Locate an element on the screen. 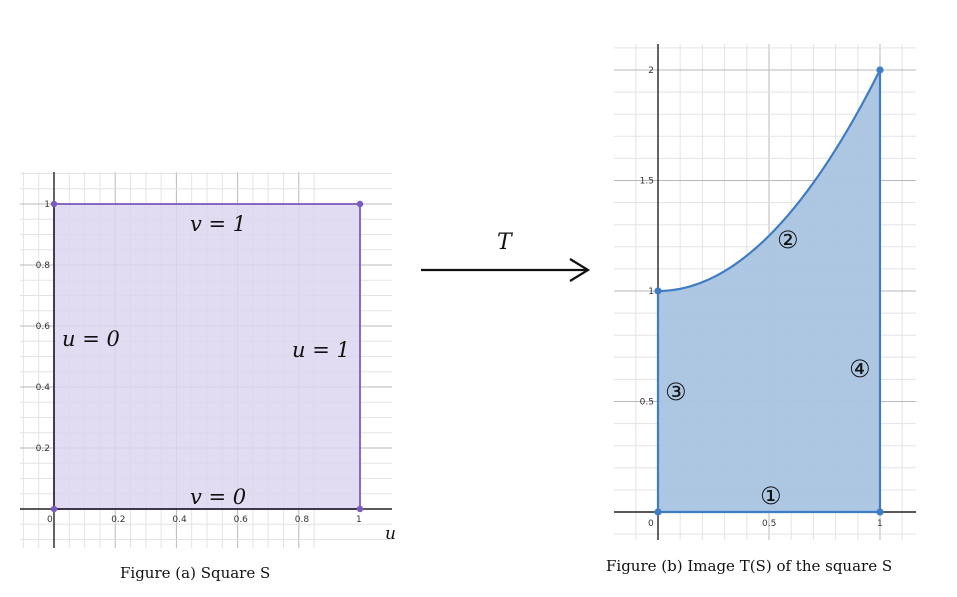 This screenshot has height=597, width=957. caption-a: Figure (a) Square S is located at coordinates (195, 573).